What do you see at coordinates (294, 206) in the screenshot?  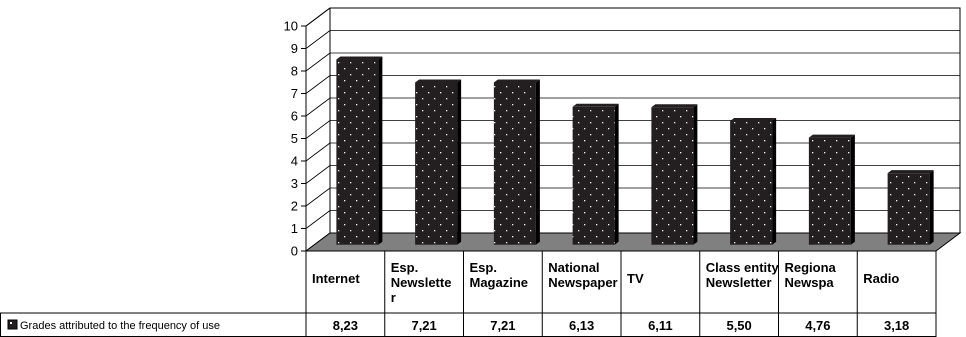 I see `y-tick-label: 2` at bounding box center [294, 206].